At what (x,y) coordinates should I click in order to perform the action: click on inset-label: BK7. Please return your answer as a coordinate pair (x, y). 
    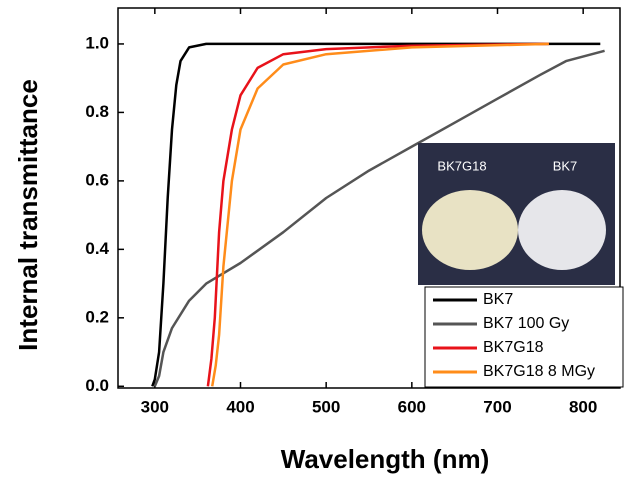
    Looking at the image, I should click on (565, 165).